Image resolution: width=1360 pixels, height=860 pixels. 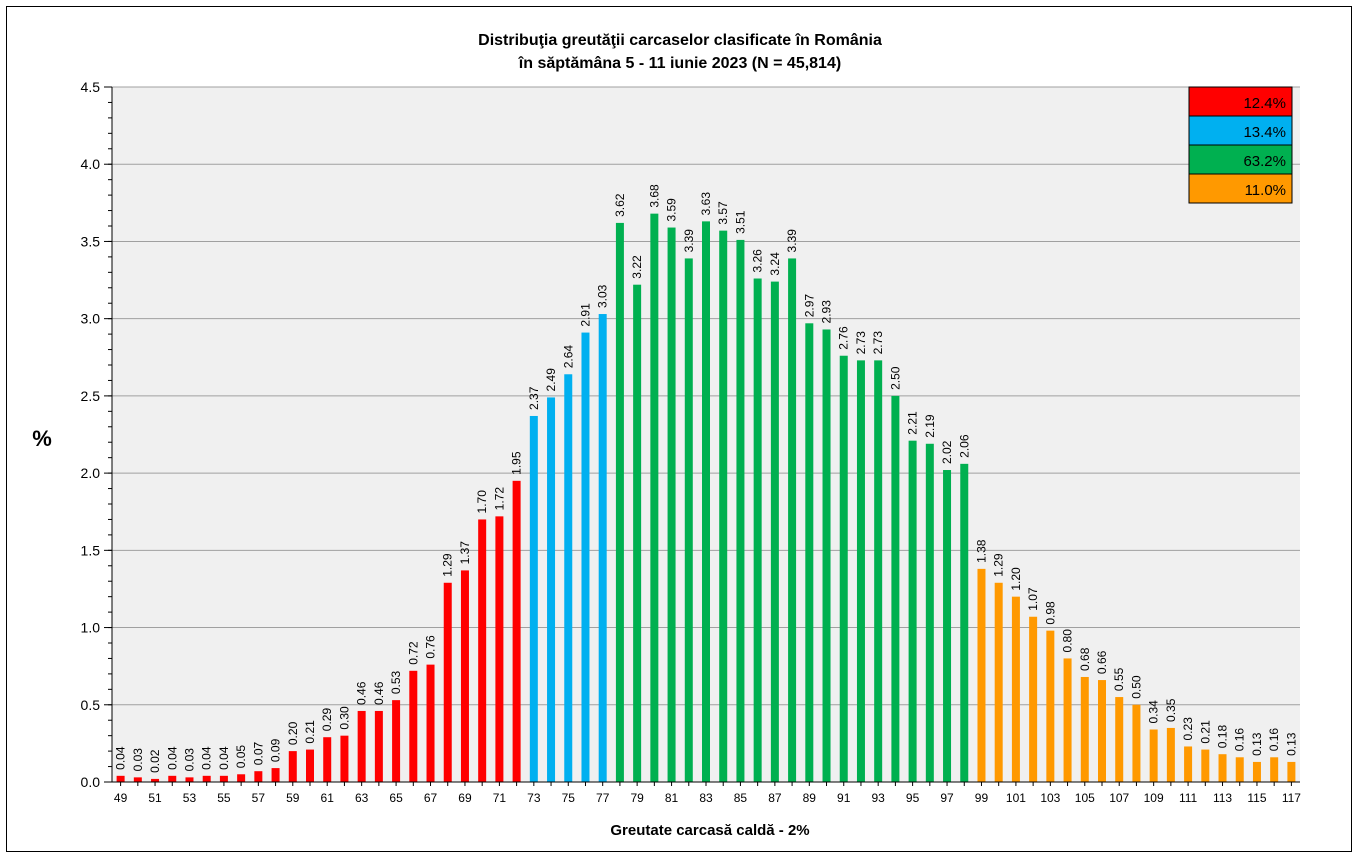 What do you see at coordinates (740, 222) in the screenshot?
I see `value-label-85: 3.51` at bounding box center [740, 222].